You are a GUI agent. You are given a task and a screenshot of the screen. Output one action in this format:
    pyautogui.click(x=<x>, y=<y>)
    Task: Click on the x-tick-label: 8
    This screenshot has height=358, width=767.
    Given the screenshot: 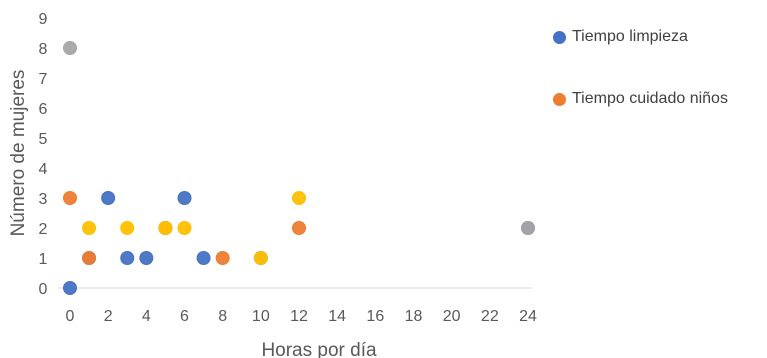 What is the action you would take?
    pyautogui.click(x=222, y=316)
    